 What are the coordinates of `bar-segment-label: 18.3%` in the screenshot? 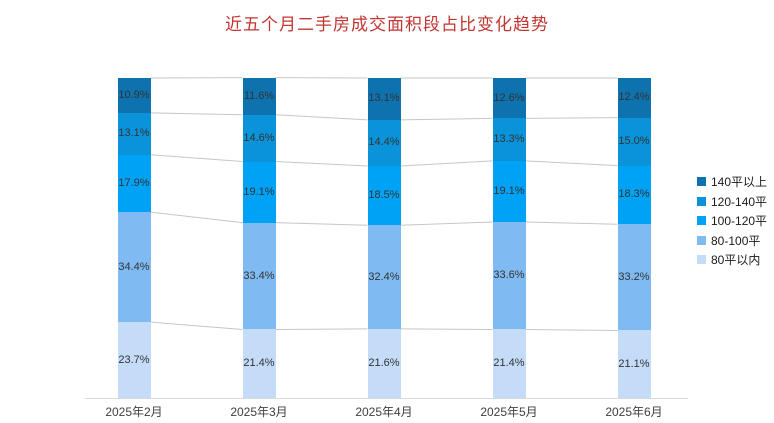 It's located at (634, 194).